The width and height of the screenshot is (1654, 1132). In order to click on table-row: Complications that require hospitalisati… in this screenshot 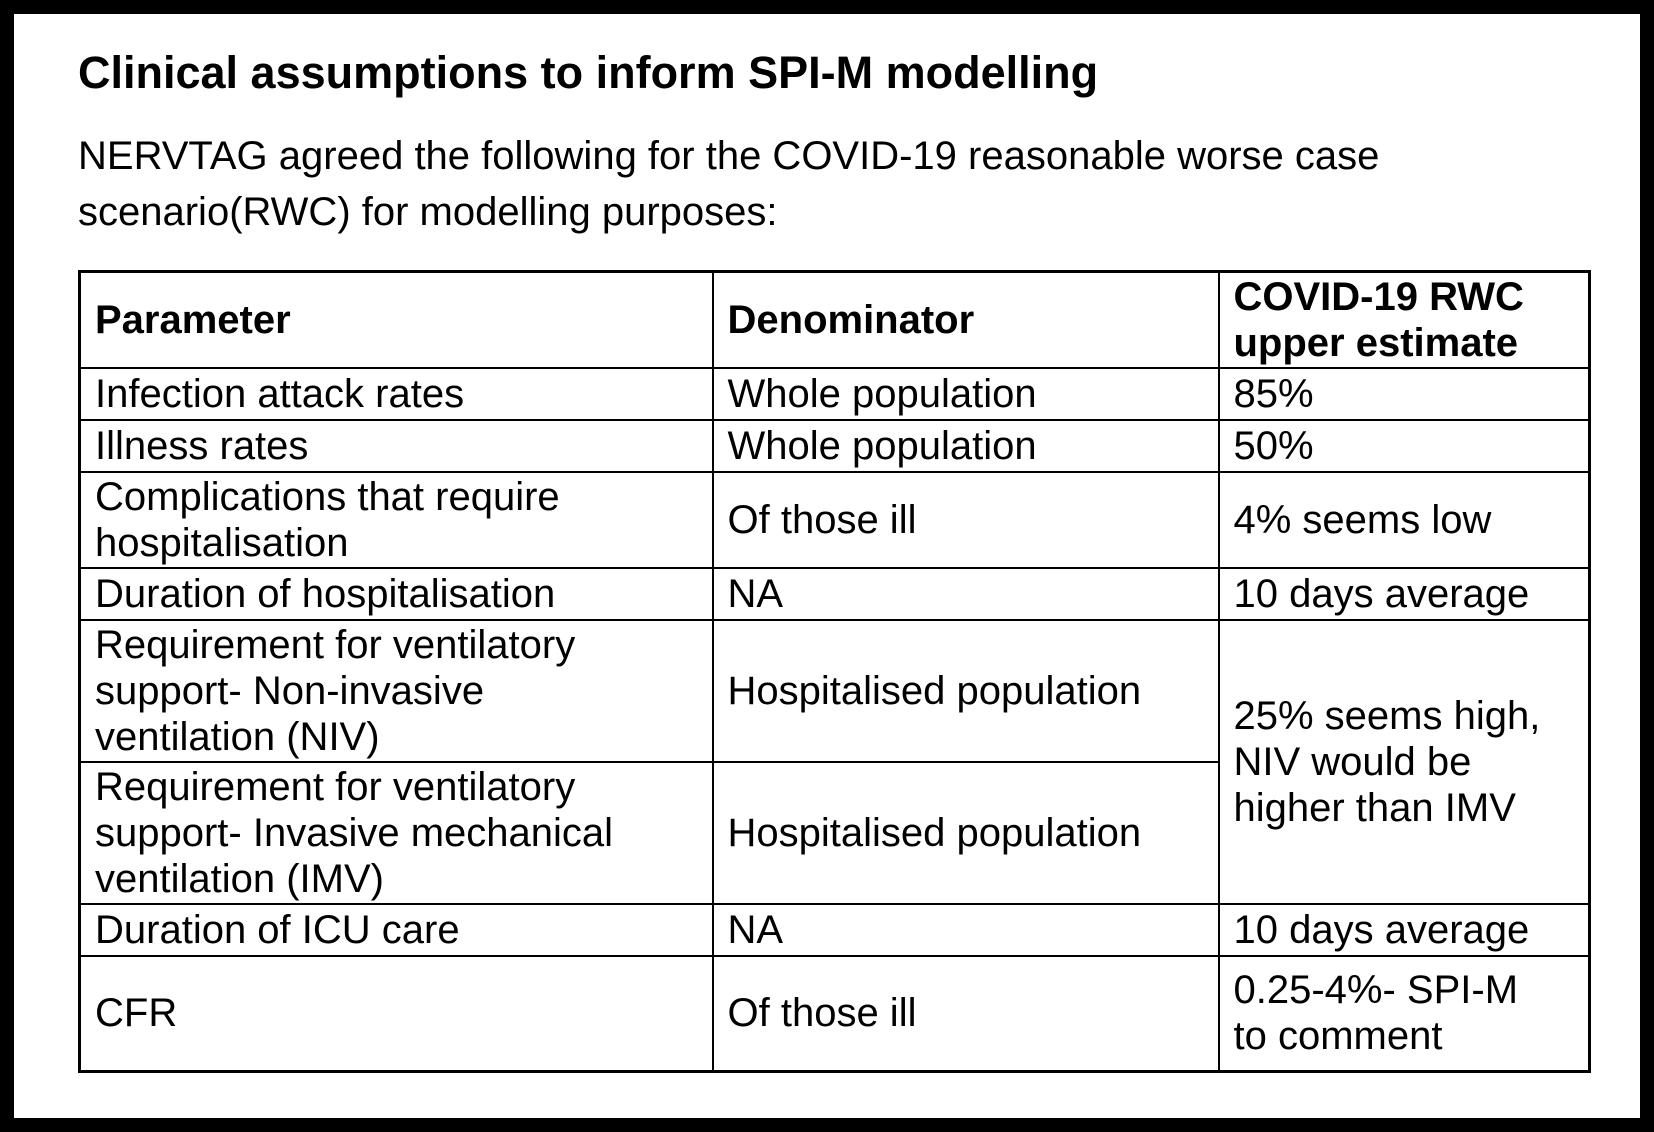, I will do `click(834, 520)`.